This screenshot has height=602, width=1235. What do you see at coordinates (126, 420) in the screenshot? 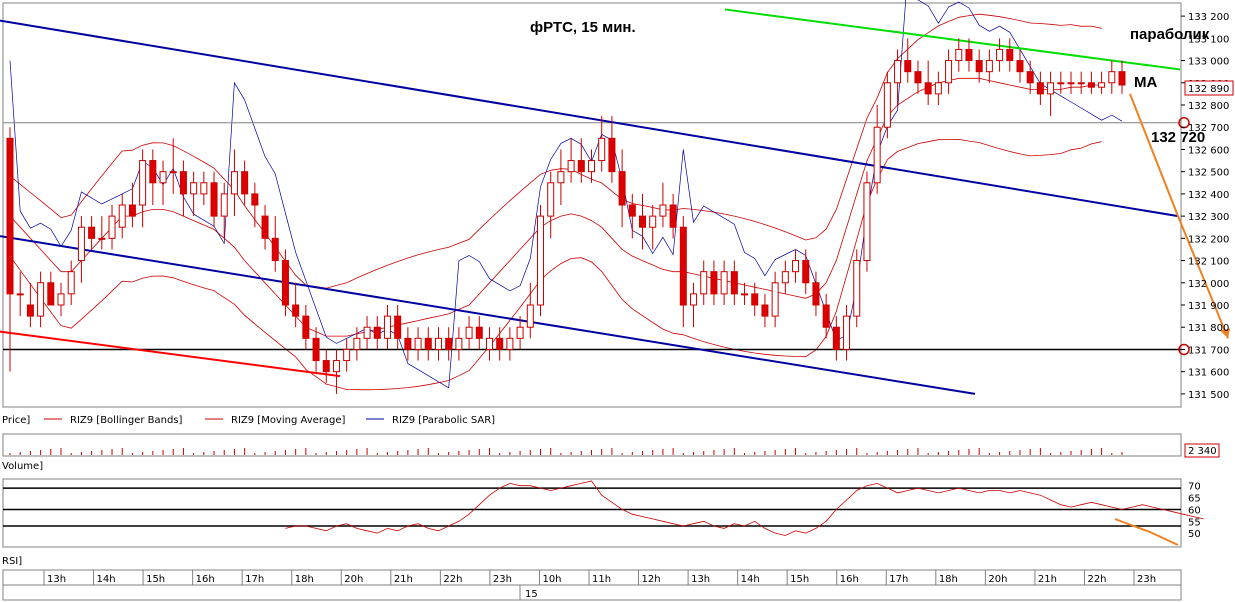
I see `legend-bollinger: RIZ9 [Bollinger Bands]` at bounding box center [126, 420].